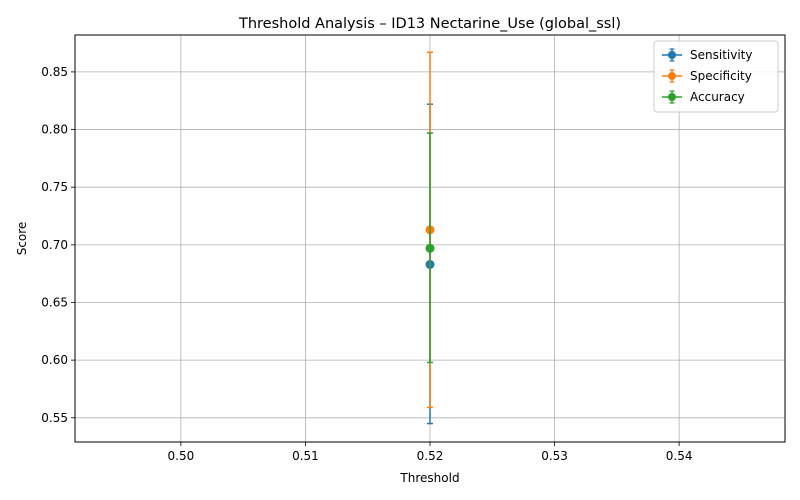 Image resolution: width=800 pixels, height=500 pixels. I want to click on y-tick-label: 0.60, so click(54, 360).